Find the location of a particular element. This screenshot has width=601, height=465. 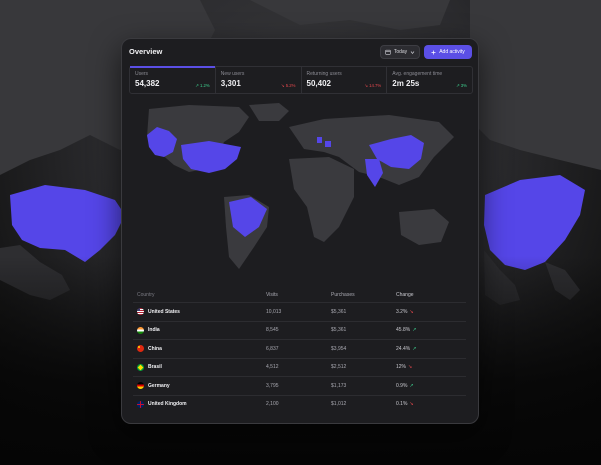

today-label: Today is located at coordinates (400, 52).